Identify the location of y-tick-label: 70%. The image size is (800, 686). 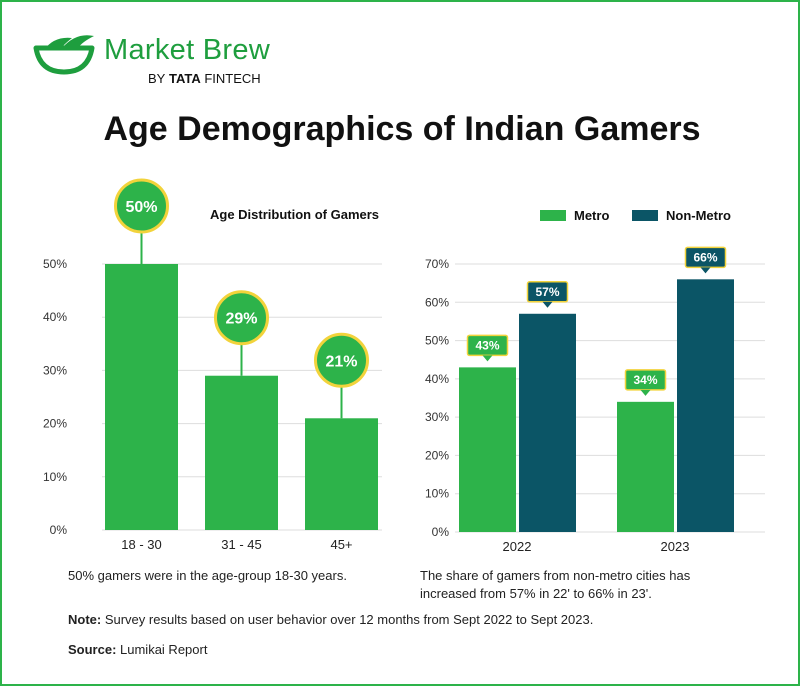
(437, 264).